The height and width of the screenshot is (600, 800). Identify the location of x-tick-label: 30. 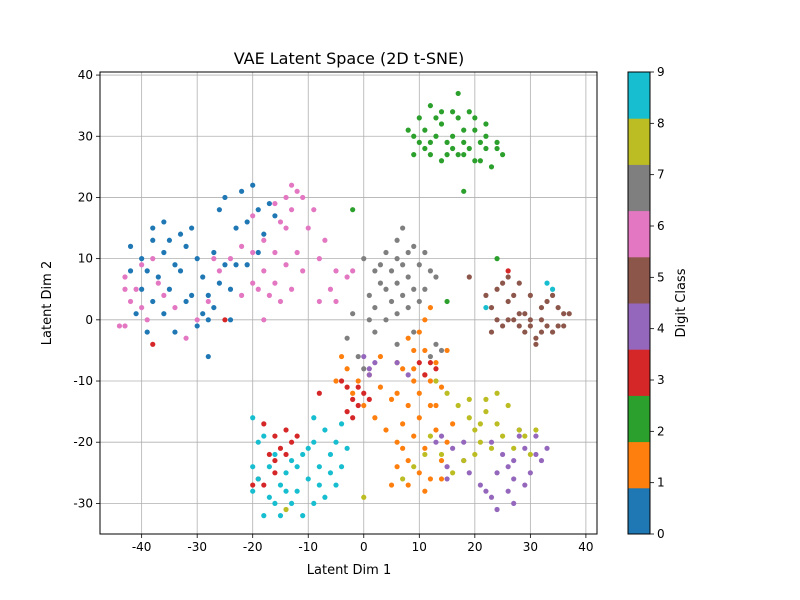
(530, 547).